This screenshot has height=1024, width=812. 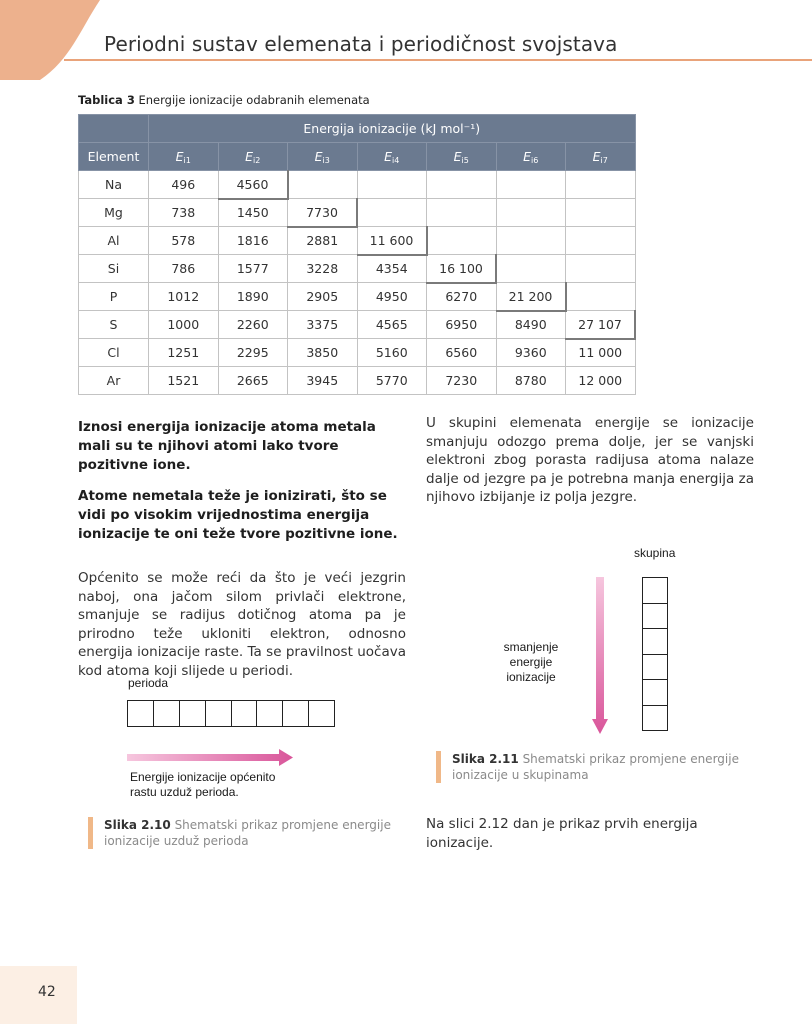 What do you see at coordinates (106, 100) in the screenshot?
I see `table-caption-label: Tablica 3` at bounding box center [106, 100].